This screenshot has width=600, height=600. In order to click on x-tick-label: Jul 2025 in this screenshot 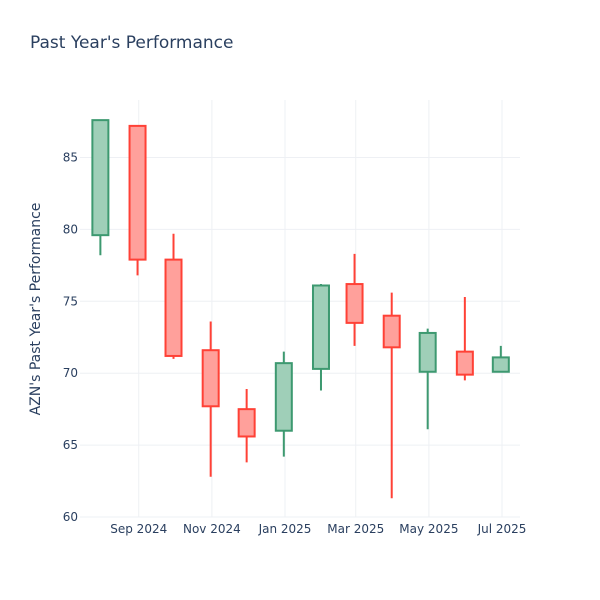, I will do `click(502, 529)`.